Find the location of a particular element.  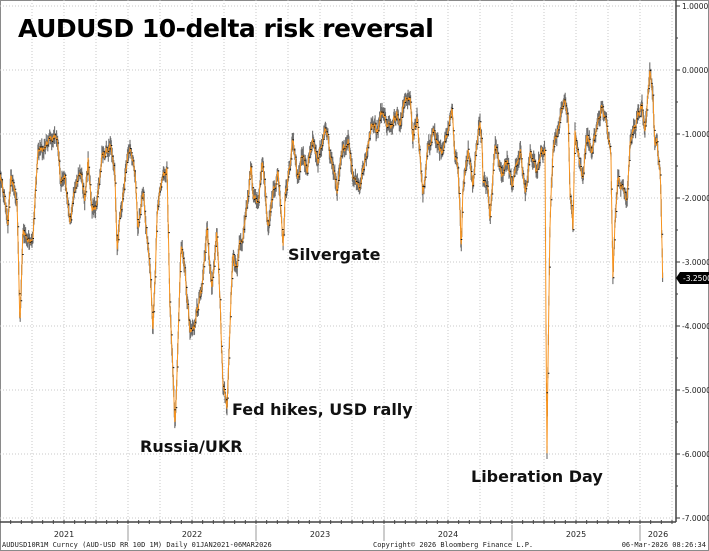

y-tick-label: -3.0000 is located at coordinates (695, 262).